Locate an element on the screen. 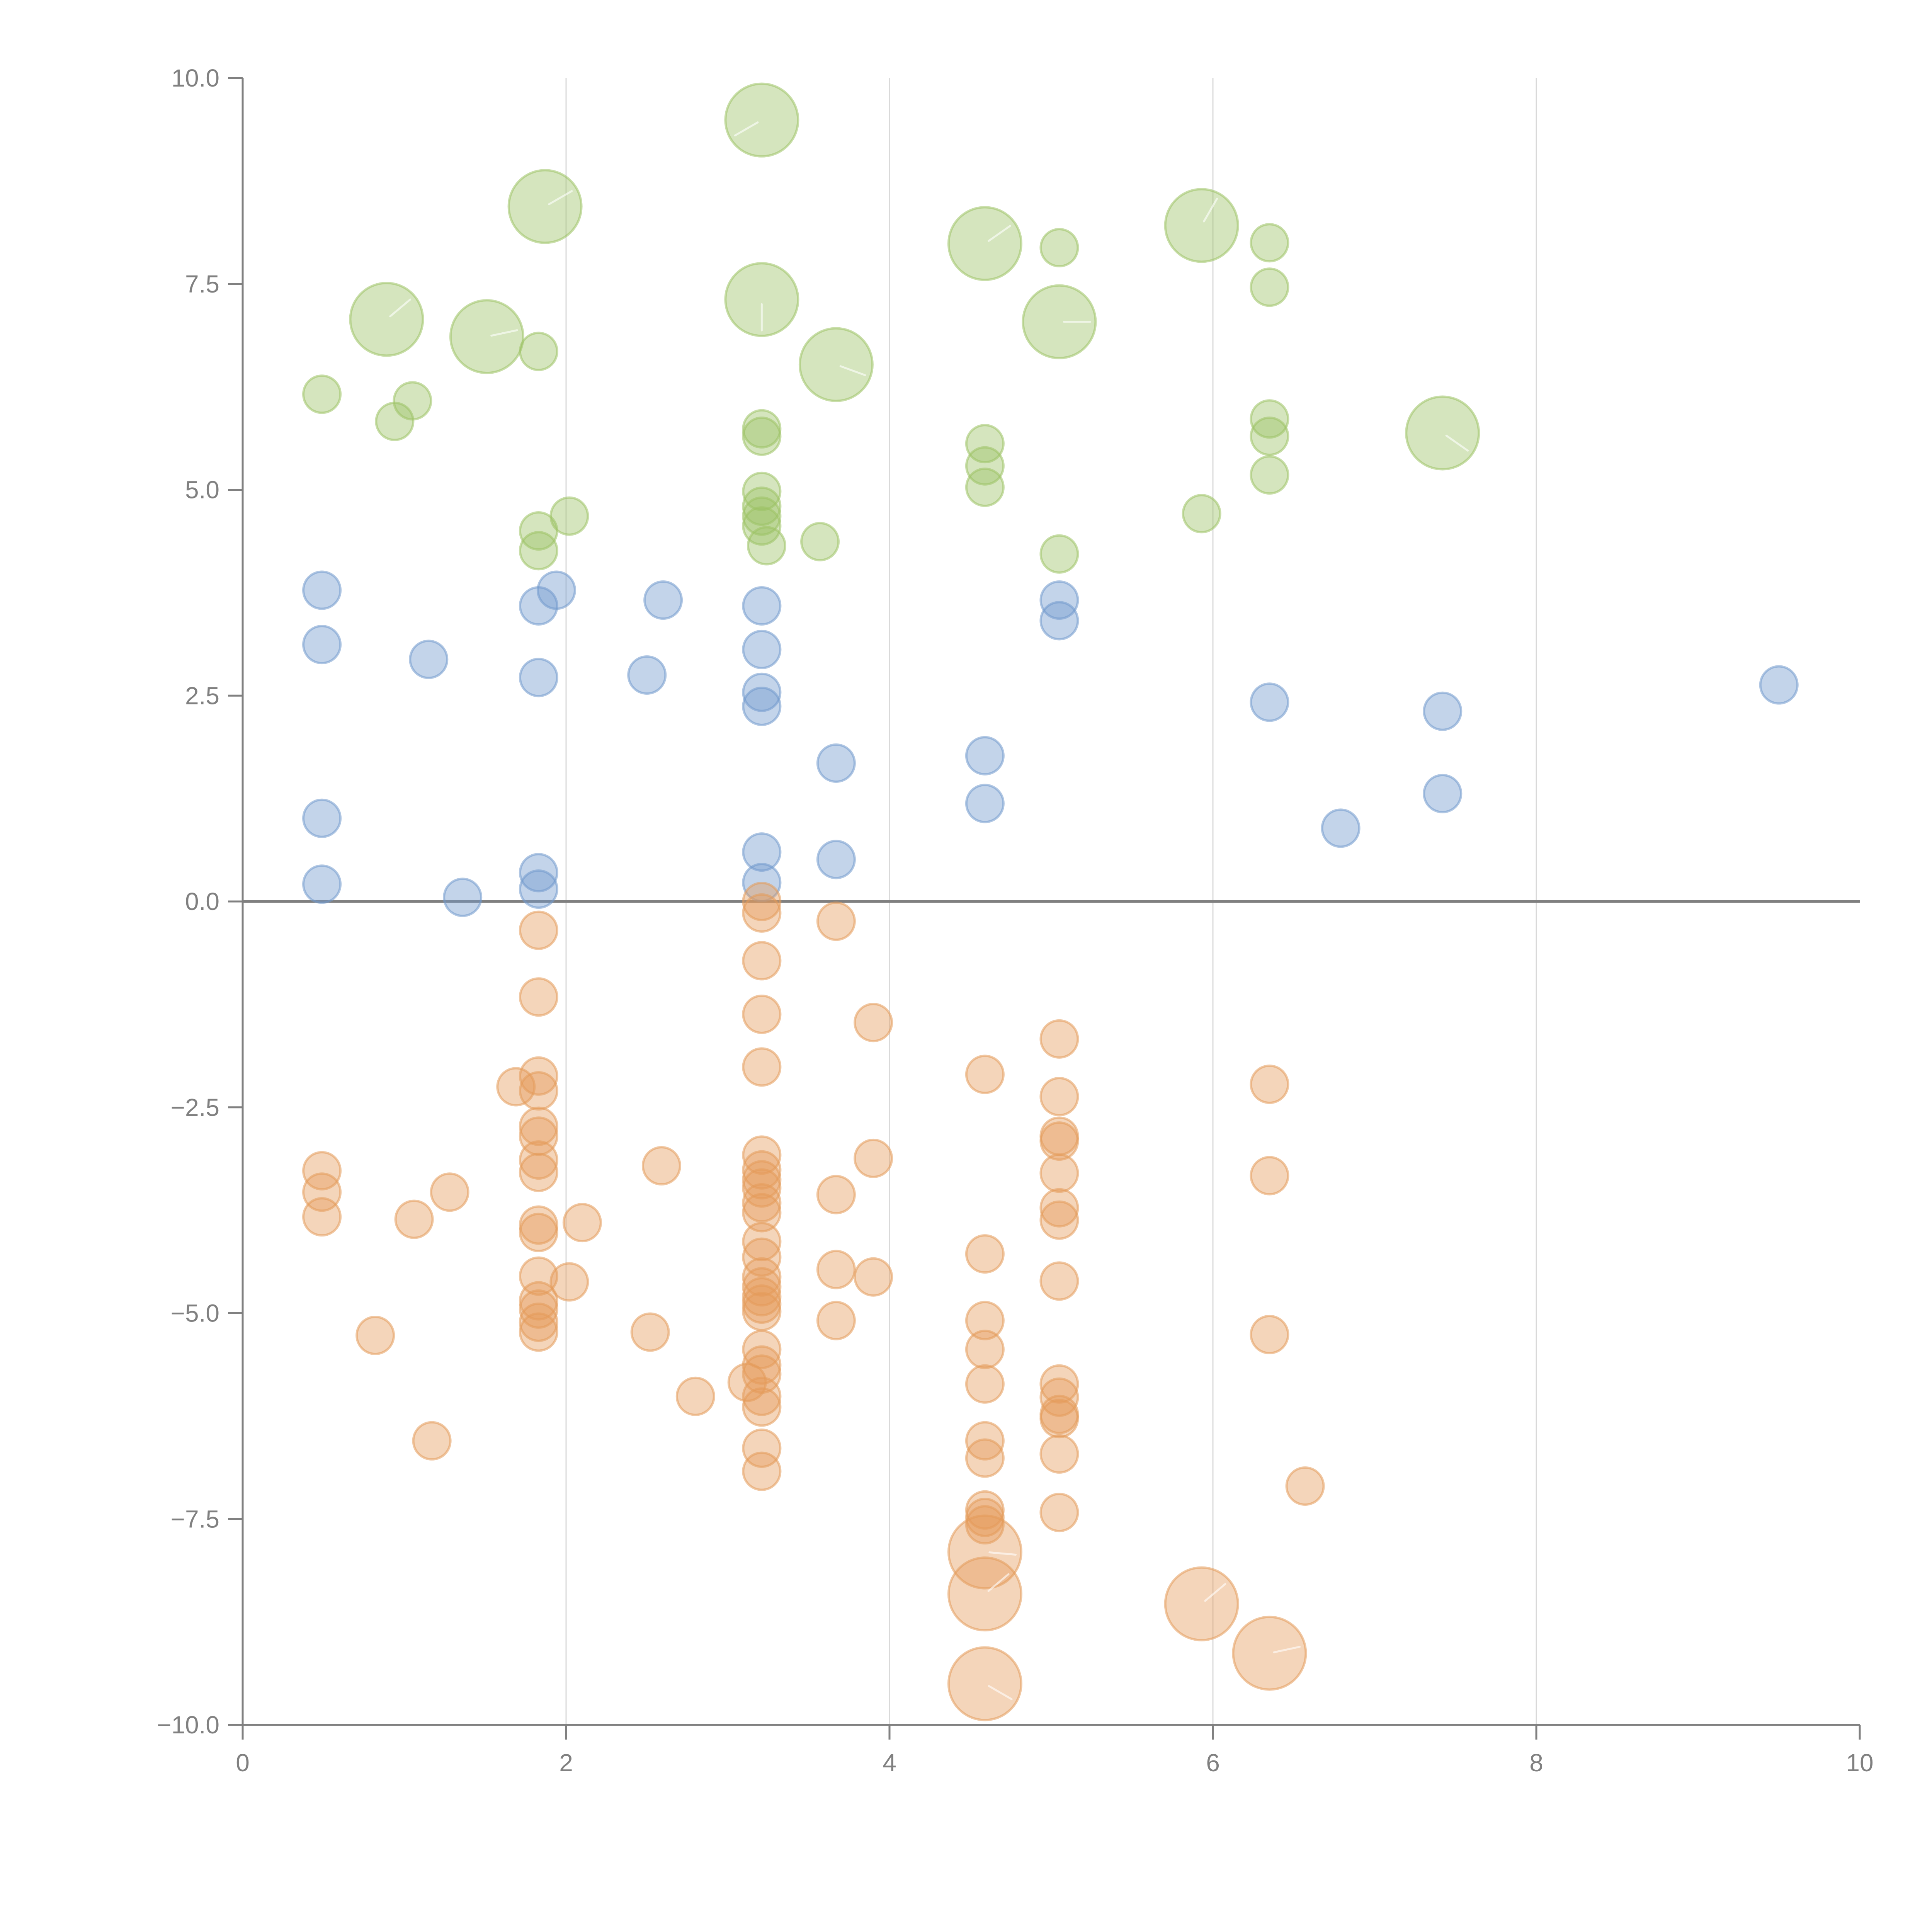 This screenshot has width=1932, height=1932. x-tick-label: 2 is located at coordinates (566, 1763).